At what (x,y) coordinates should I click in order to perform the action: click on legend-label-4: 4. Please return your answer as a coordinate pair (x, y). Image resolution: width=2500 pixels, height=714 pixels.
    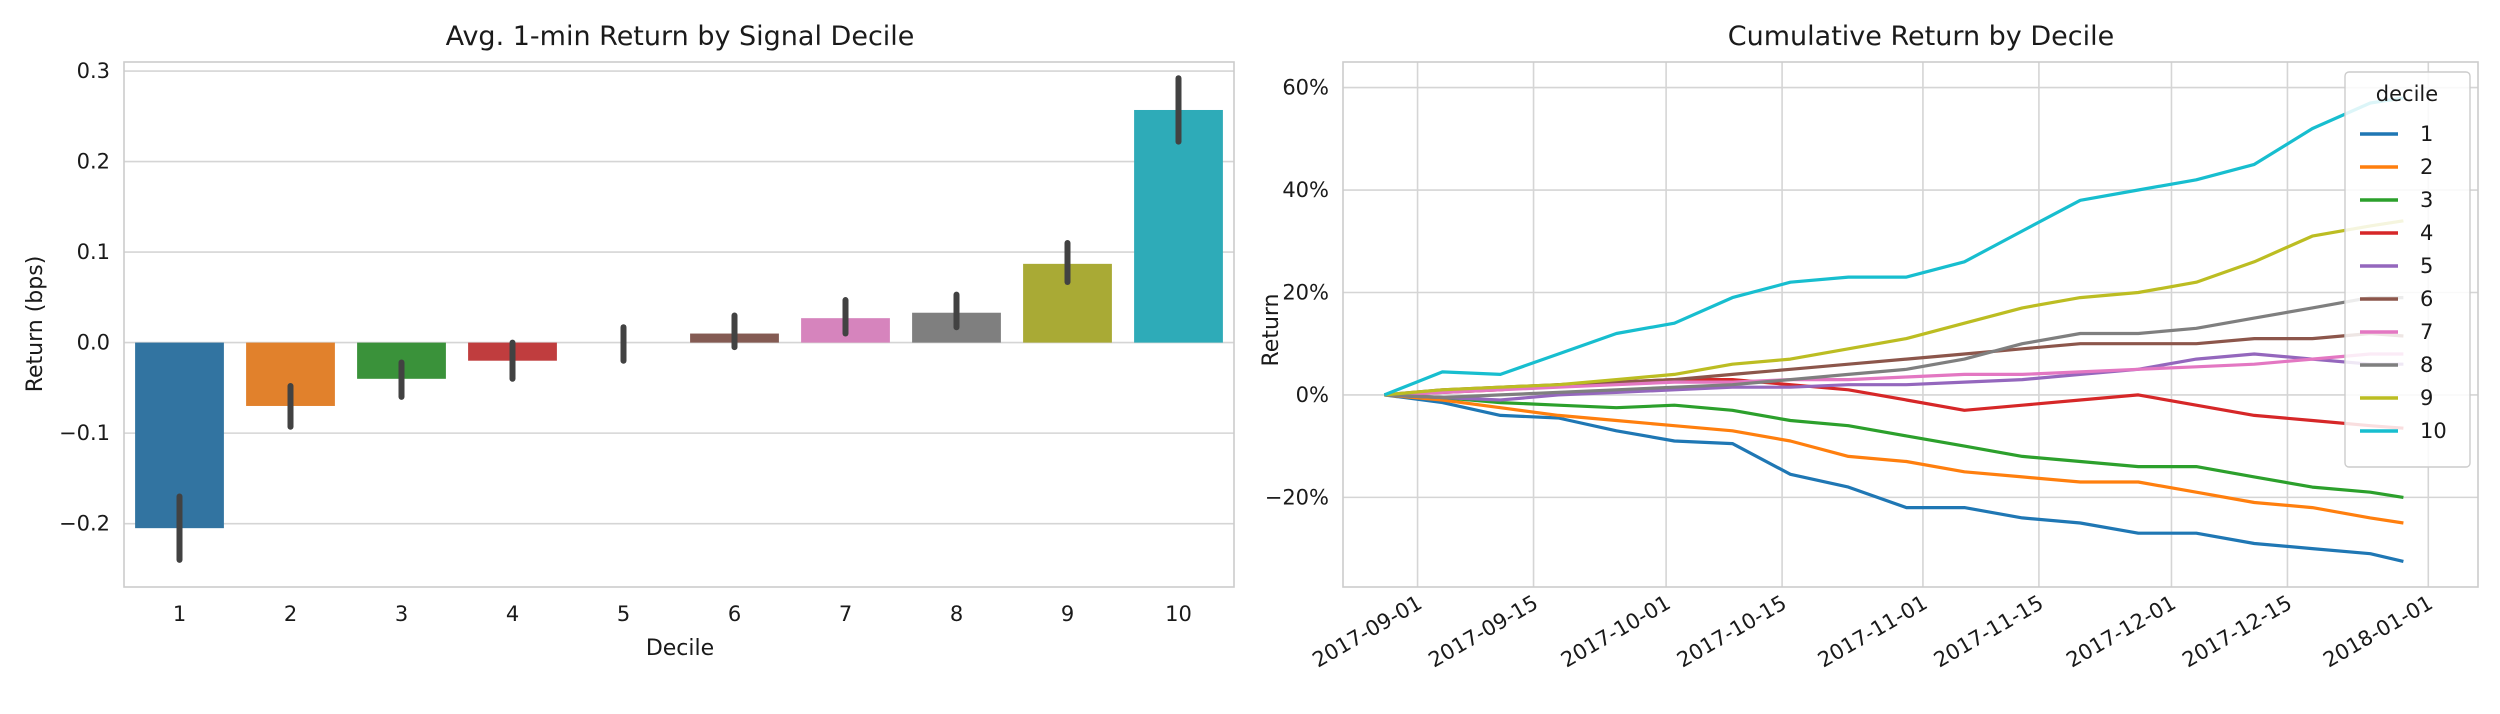
    Looking at the image, I should click on (2426, 233).